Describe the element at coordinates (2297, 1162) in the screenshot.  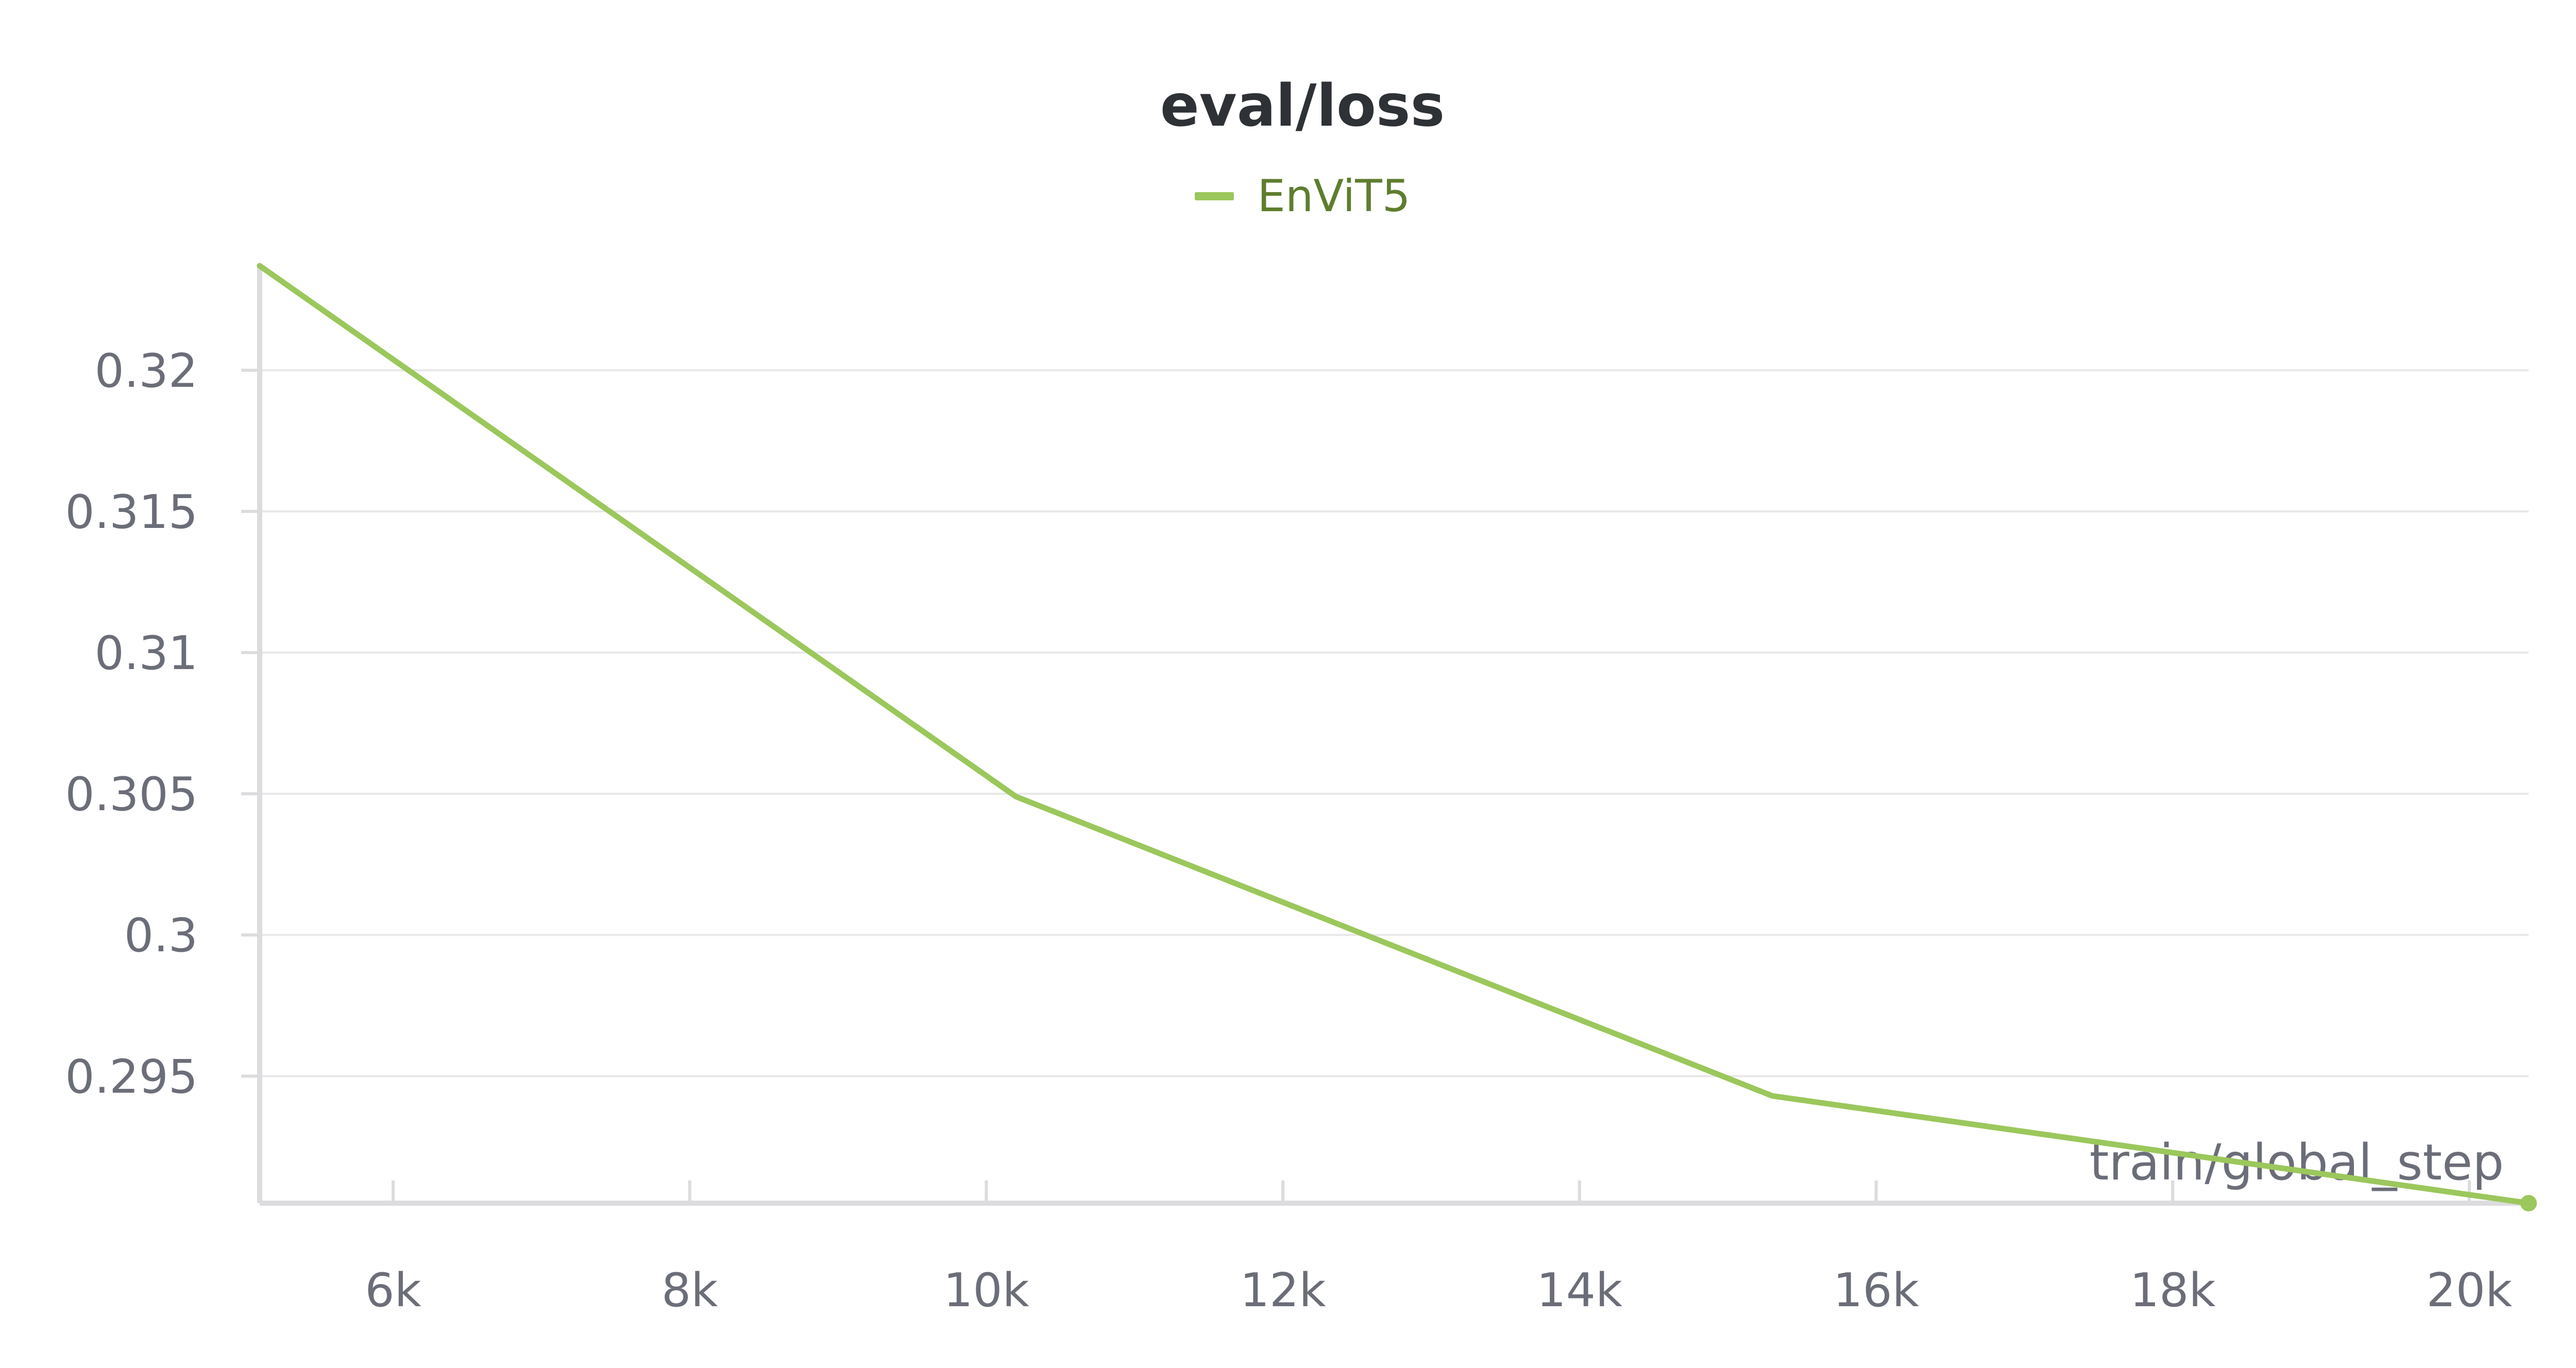
I see `x-axis-title: train/global_step` at that location.